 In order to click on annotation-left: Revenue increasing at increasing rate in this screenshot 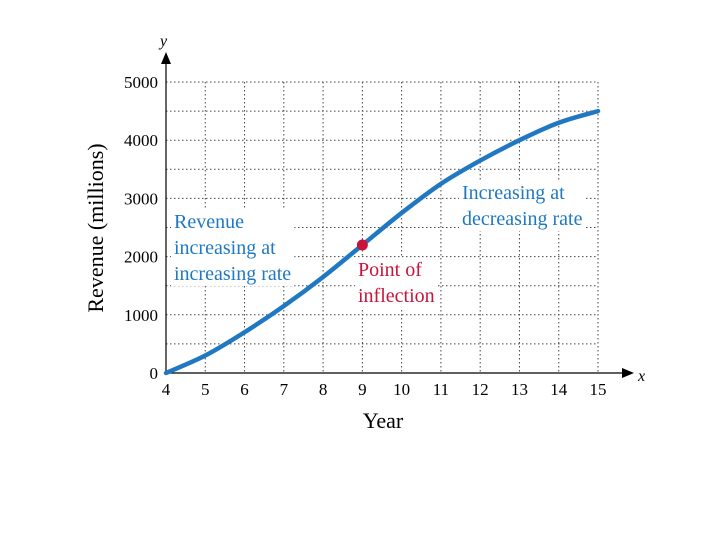, I will do `click(233, 248)`.